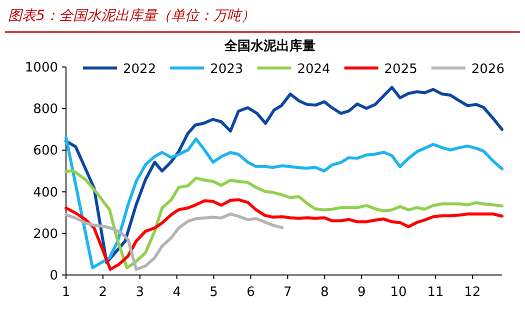  Describe the element at coordinates (250, 292) in the screenshot. I see `x-tick-label: 6` at that location.